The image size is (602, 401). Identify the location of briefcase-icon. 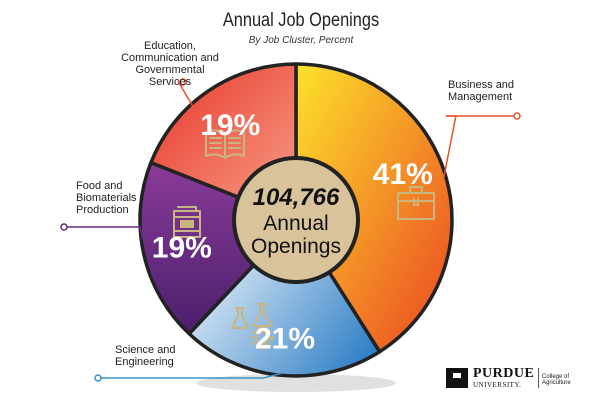
(416, 203).